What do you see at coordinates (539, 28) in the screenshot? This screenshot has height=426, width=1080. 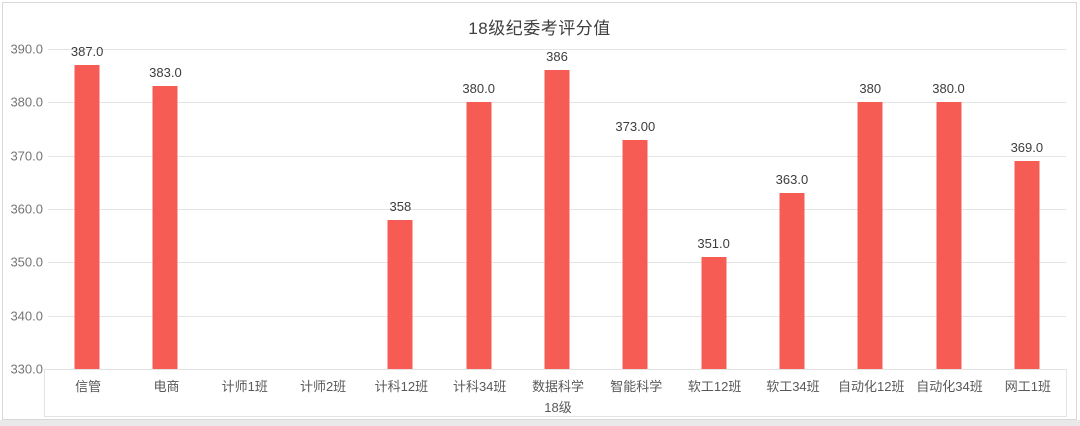 I see `chart-title: 18级纪委考评分值` at bounding box center [539, 28].